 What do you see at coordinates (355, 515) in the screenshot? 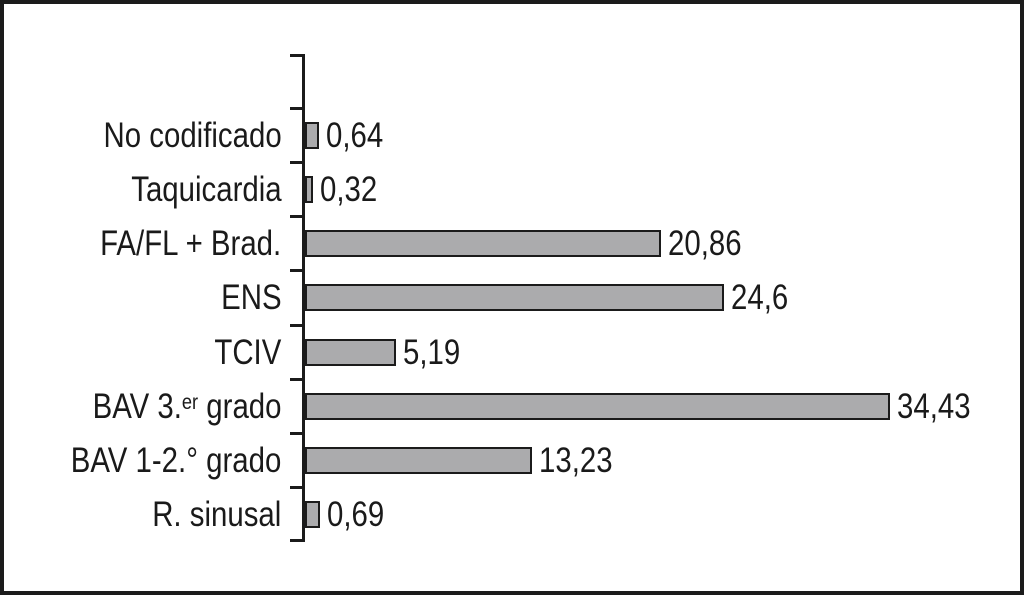
I see `value-label: 0,69` at bounding box center [355, 515].